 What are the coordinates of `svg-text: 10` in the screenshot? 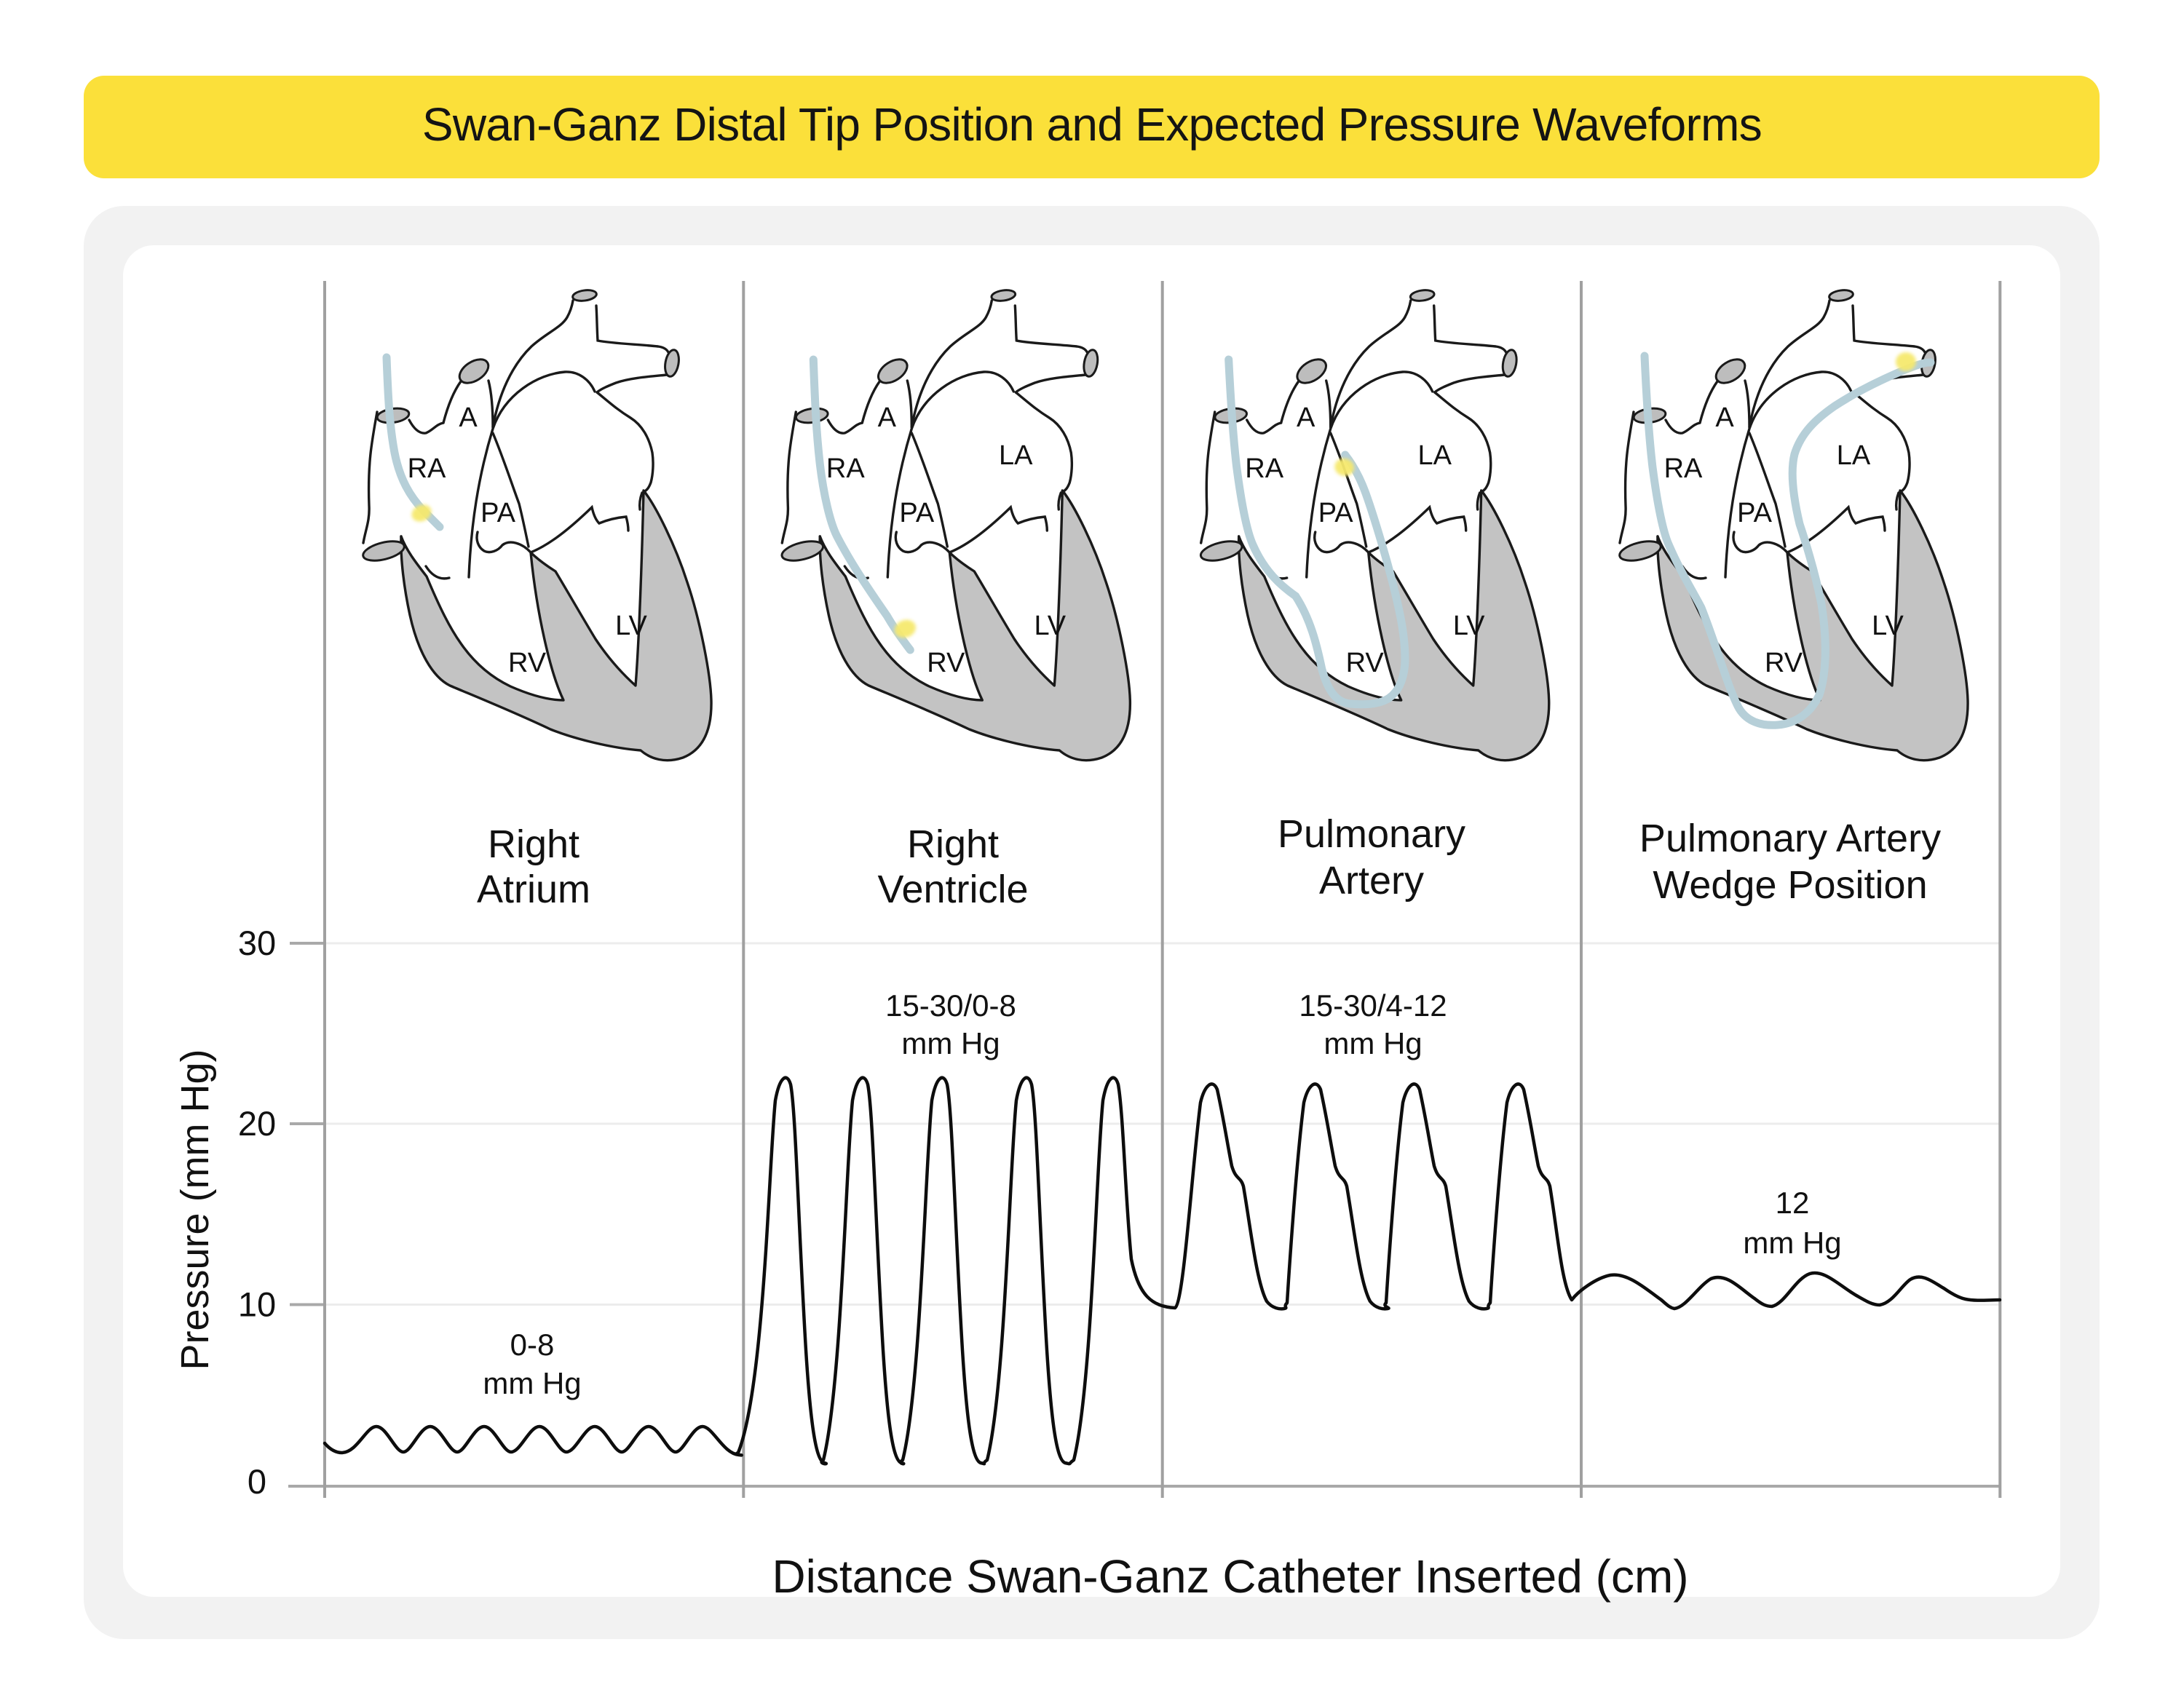 It's located at (257, 1304).